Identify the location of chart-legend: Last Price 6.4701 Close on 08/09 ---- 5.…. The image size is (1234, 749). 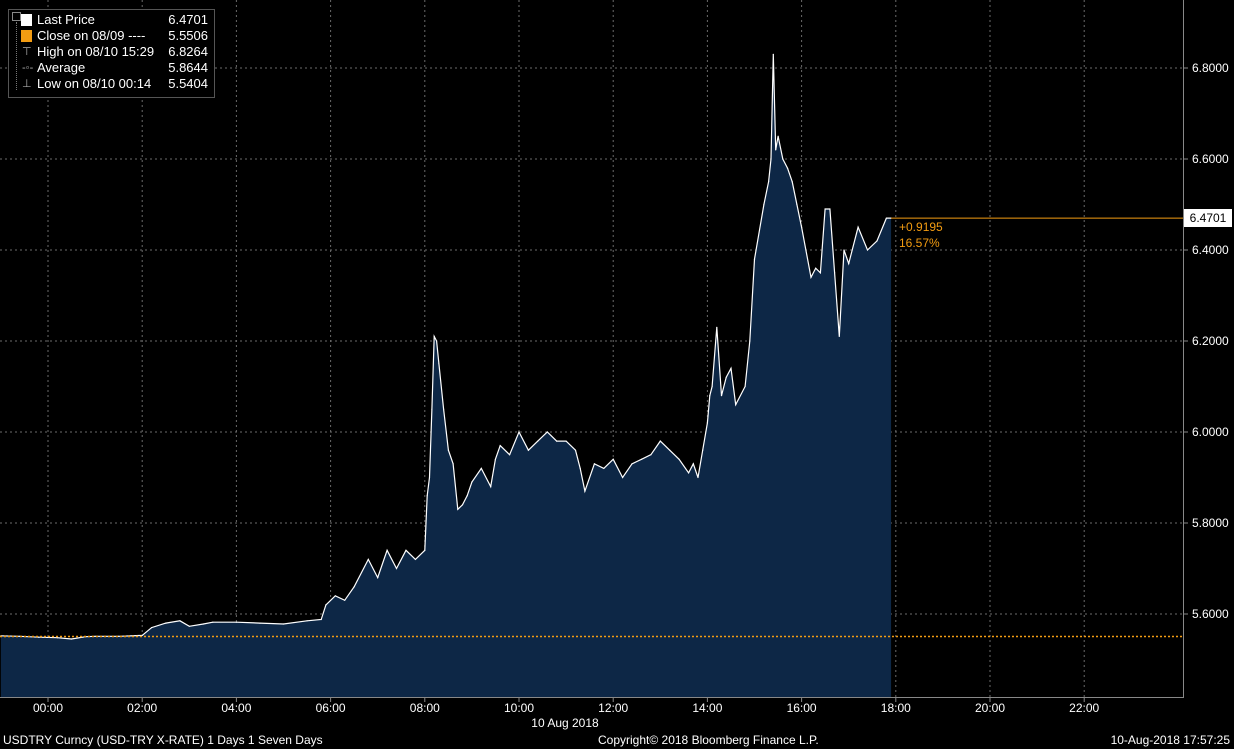
(111, 53).